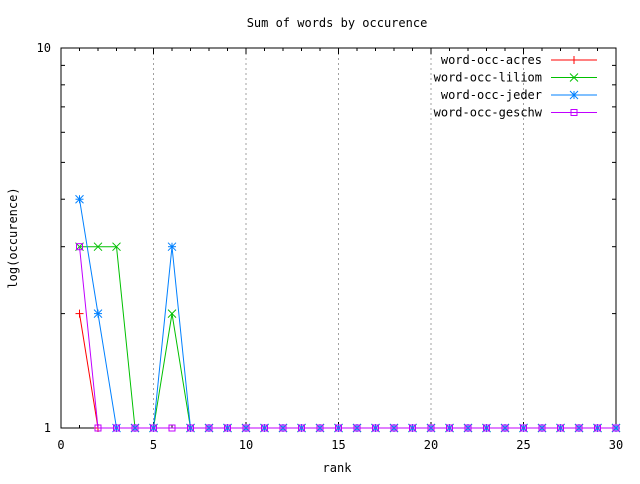  I want to click on legend-label-word-occ-liliom: word-occ-liliom, so click(488, 78).